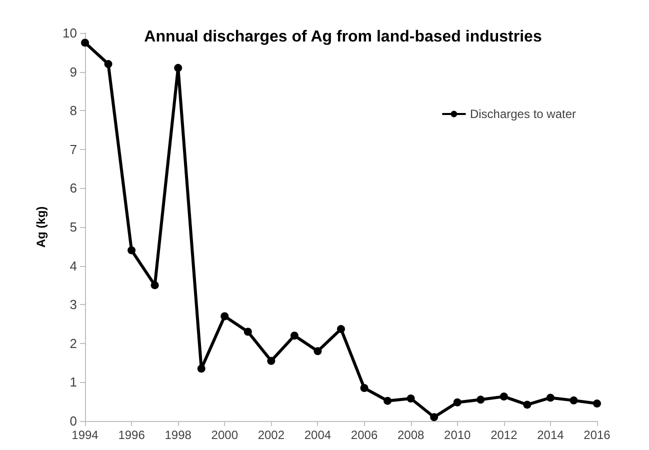  Describe the element at coordinates (343, 37) in the screenshot. I see `chart-title: Annual discharges of Ag from land-based industries` at that location.